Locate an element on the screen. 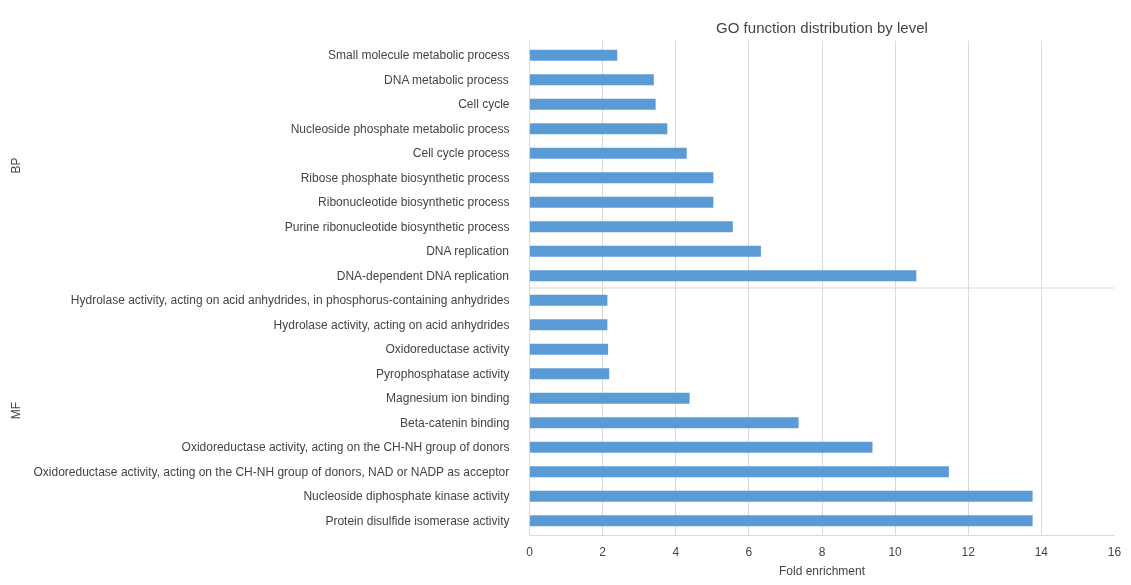  y-tick-label: Hydrolase activity, acting on acid anhydrides is located at coordinates (391, 324).